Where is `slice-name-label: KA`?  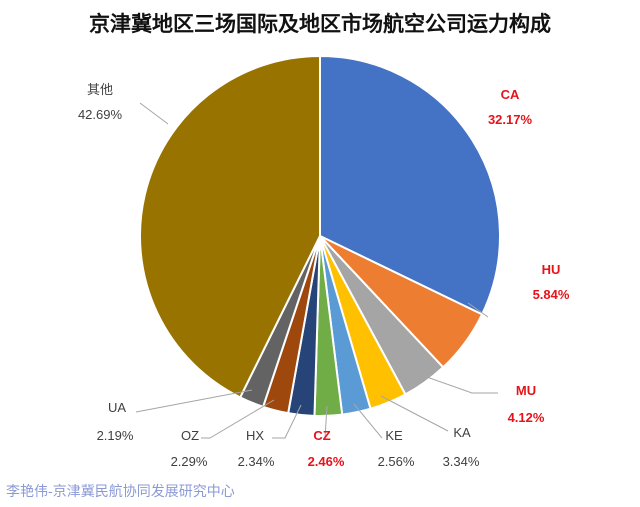 slice-name-label: KA is located at coordinates (462, 432).